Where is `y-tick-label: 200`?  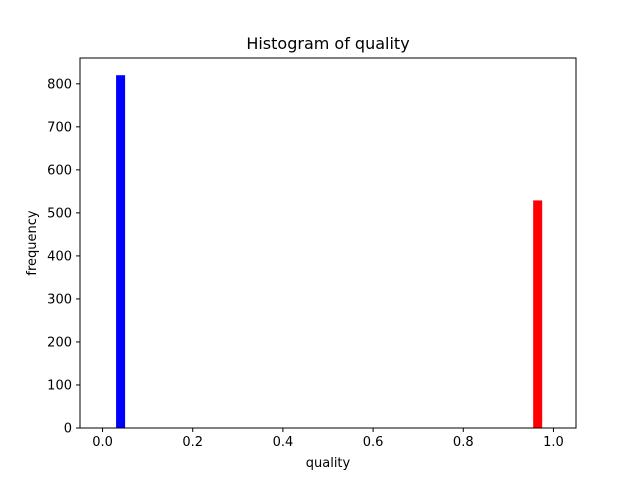
y-tick-label: 200 is located at coordinates (59, 342).